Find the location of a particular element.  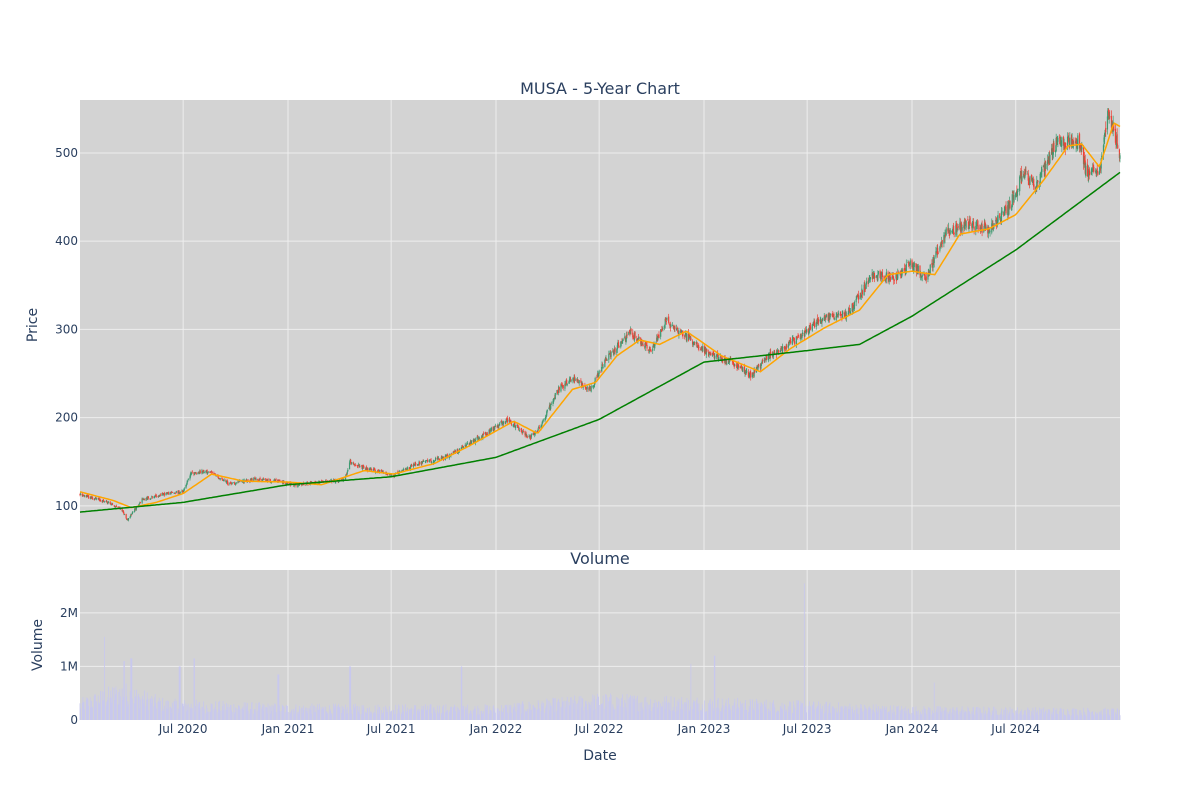

volume-tick-label: 2M is located at coordinates (69, 613).